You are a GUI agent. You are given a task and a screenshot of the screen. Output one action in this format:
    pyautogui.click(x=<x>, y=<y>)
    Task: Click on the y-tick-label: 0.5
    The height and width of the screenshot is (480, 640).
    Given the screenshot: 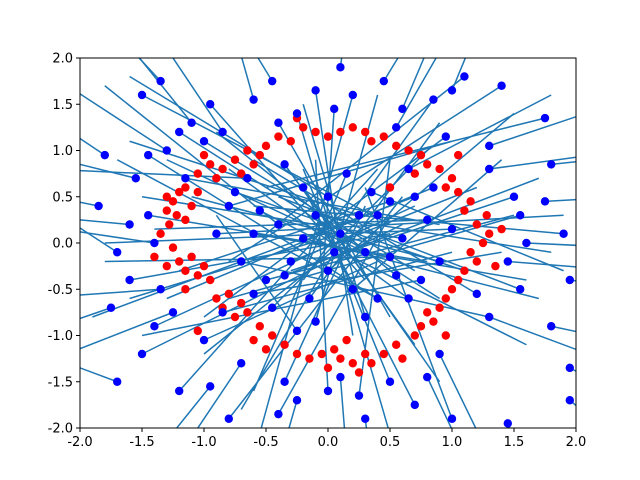 What is the action you would take?
    pyautogui.click(x=62, y=197)
    